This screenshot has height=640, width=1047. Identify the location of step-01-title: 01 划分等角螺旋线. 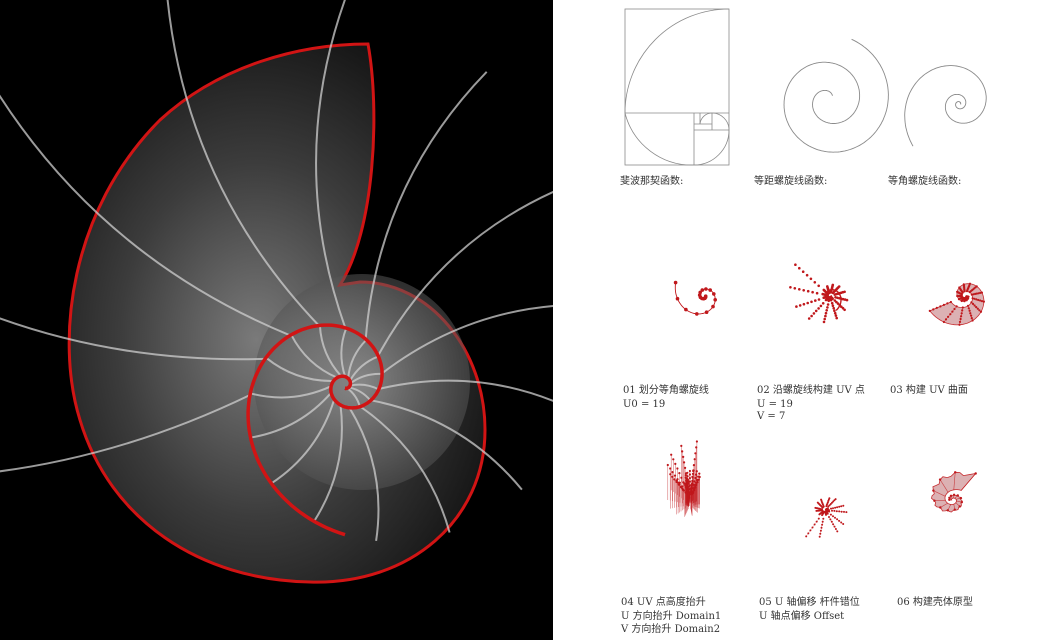
(666, 390).